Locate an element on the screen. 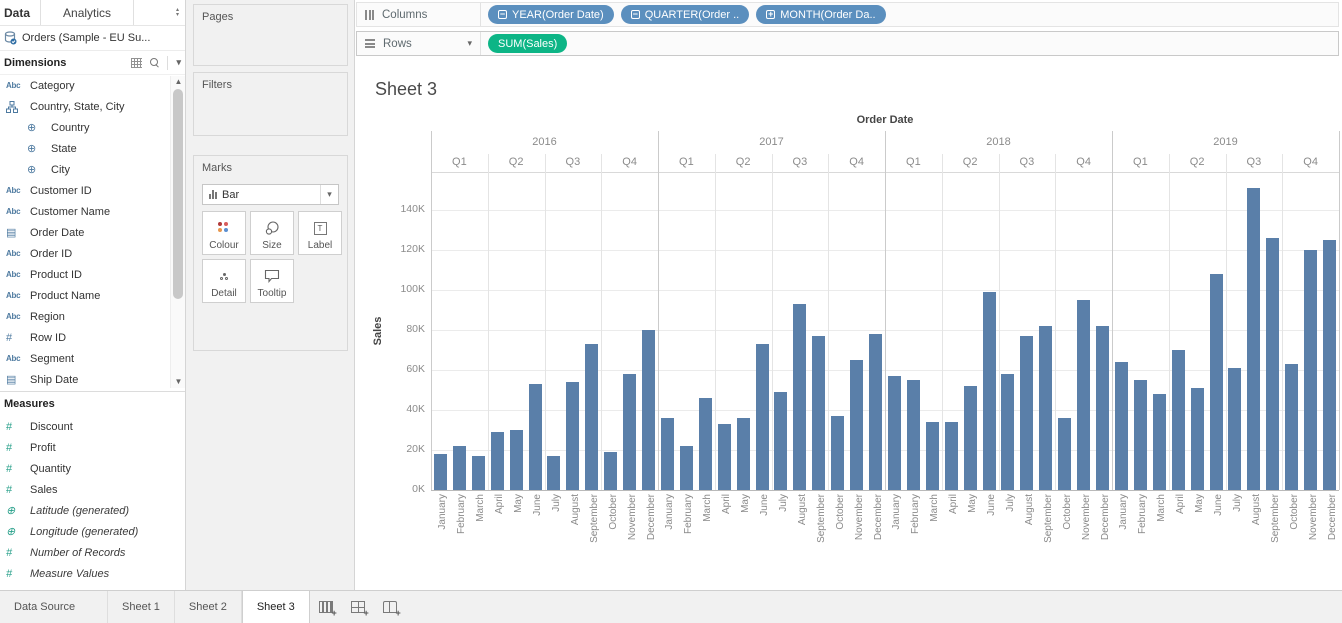 The height and width of the screenshot is (623, 1342). expand-icon: + is located at coordinates (771, 14).